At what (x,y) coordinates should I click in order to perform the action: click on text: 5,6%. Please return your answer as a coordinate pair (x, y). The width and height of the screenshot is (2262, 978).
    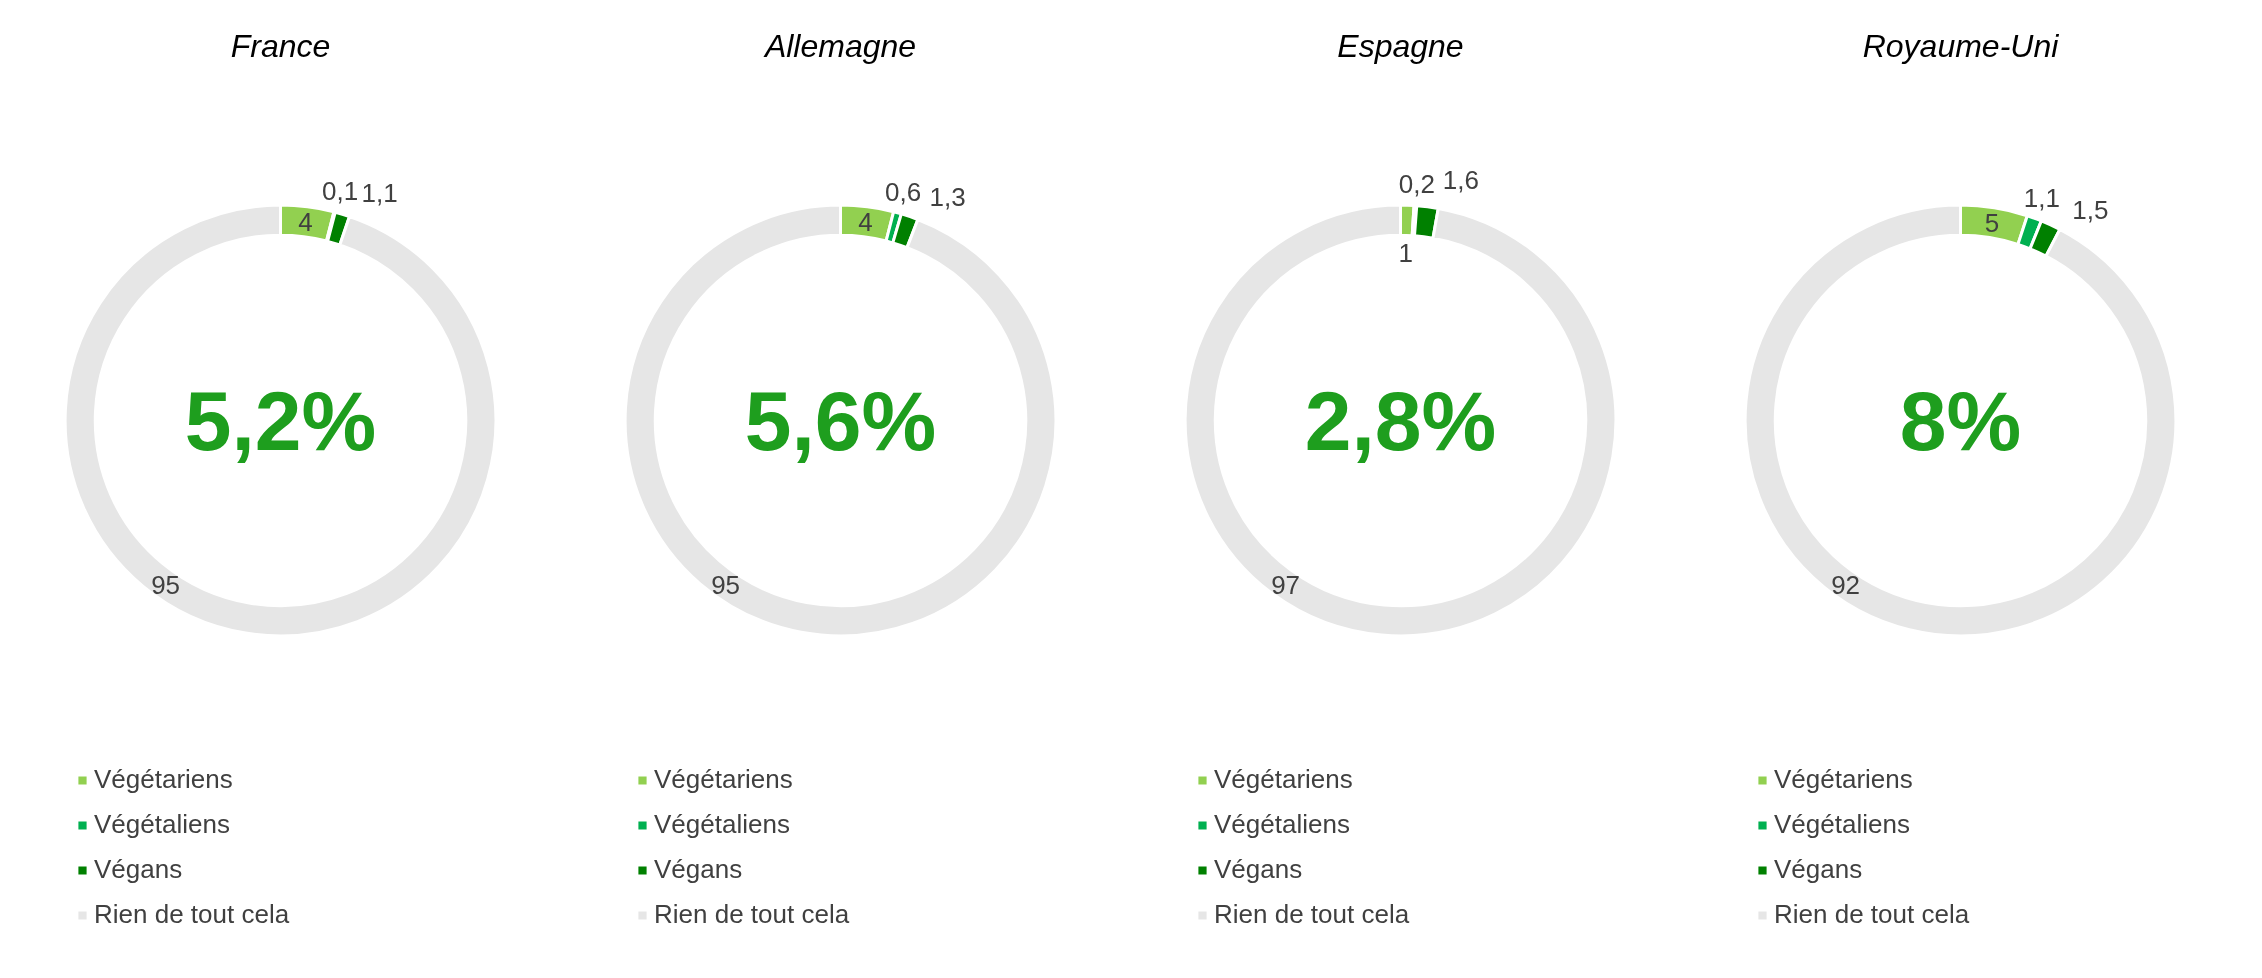
    Looking at the image, I should click on (840, 420).